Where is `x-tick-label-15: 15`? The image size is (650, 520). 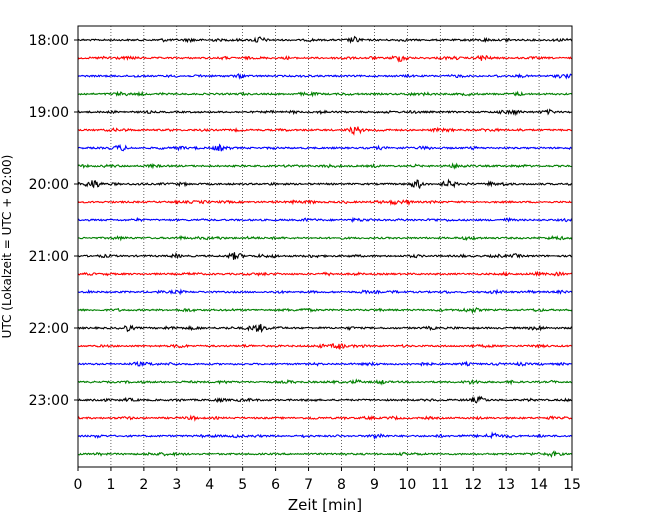
x-tick-label-15: 15 is located at coordinates (572, 485).